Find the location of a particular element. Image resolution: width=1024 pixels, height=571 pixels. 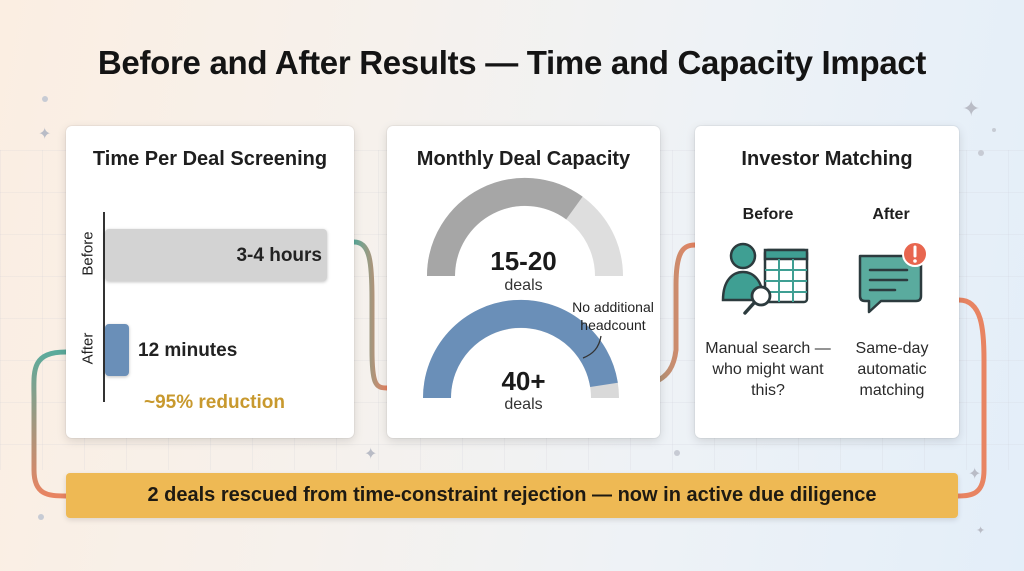

before-capacity-unit: deals is located at coordinates (523, 285).